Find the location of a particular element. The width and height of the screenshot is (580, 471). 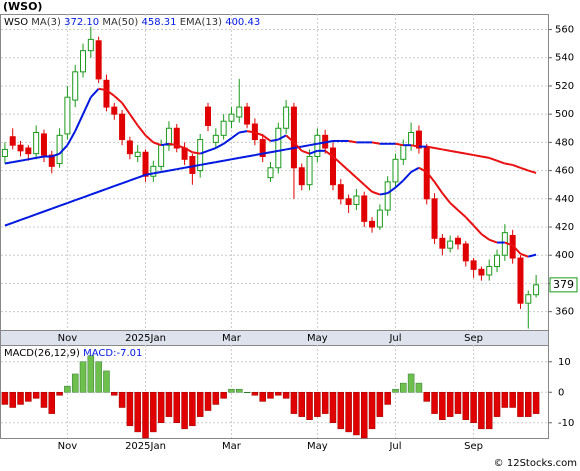

y-tick-label: 480 is located at coordinates (564, 142).